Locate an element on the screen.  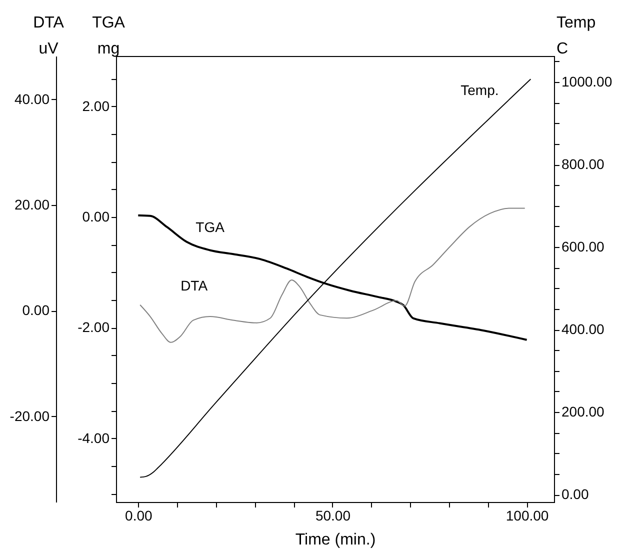
series-label: DTA is located at coordinates (194, 286).